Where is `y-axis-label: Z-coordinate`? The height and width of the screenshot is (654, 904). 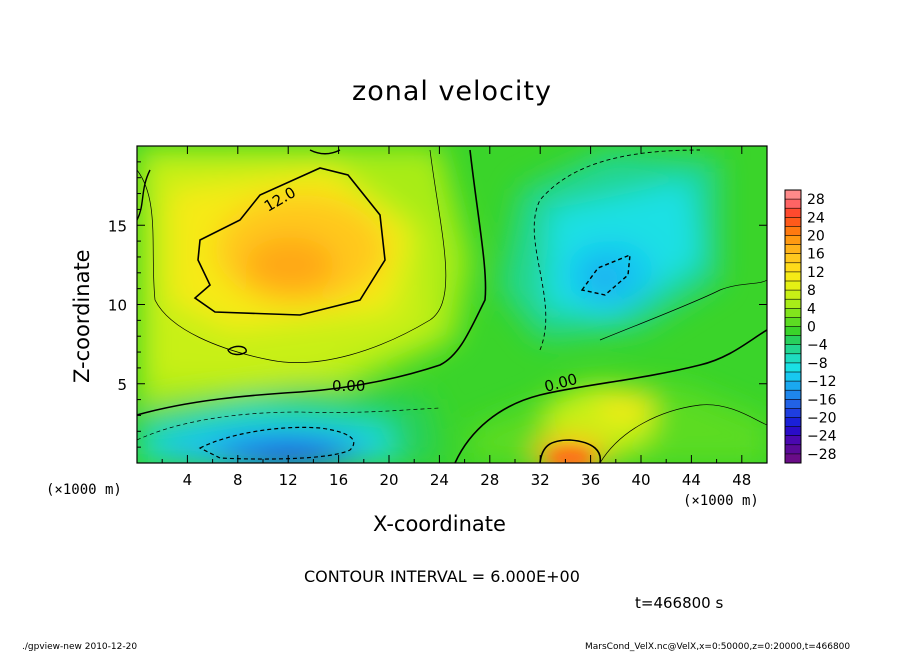 y-axis-label: Z-coordinate is located at coordinates (82, 316).